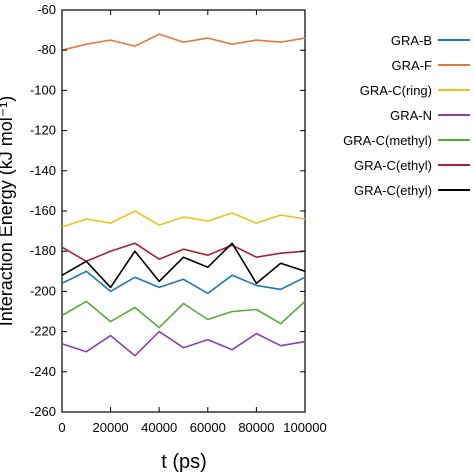 This screenshot has width=474, height=474. I want to click on y-axis-title: Interaction Energy (kJ mol⁻¹), so click(8, 211).